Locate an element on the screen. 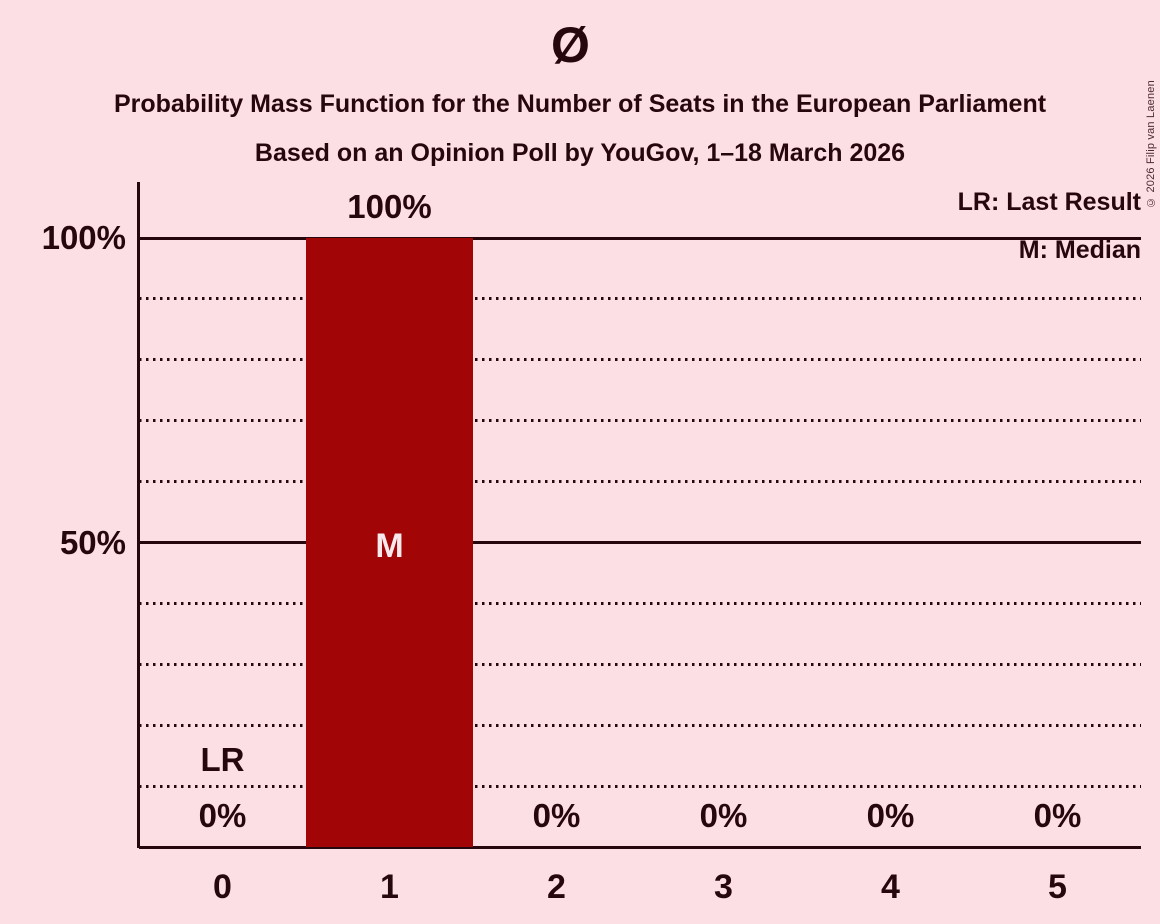  value-label-seats-0: 0% is located at coordinates (222, 815).